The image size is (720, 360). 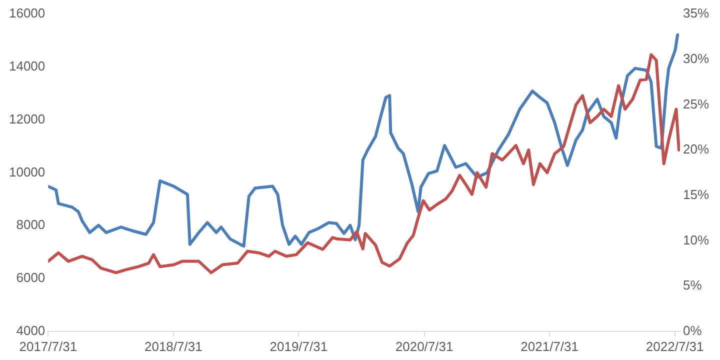 I want to click on y2-tick-label: 0%, so click(x=692, y=330).